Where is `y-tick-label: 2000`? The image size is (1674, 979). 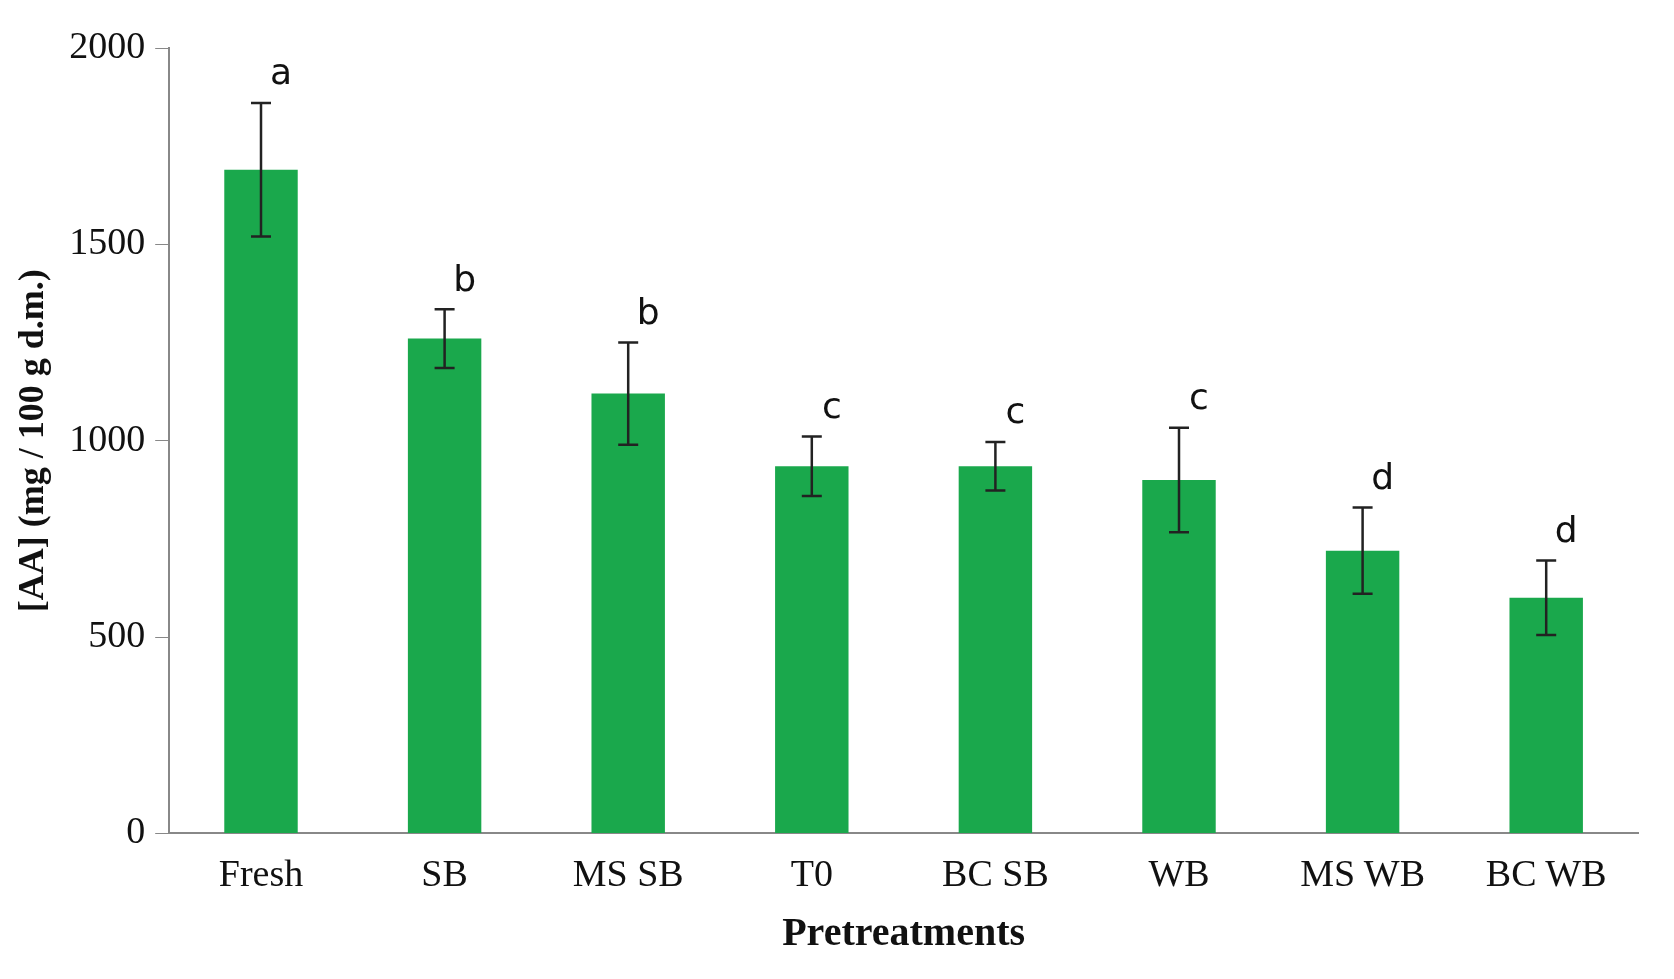 y-tick-label: 2000 is located at coordinates (107, 44).